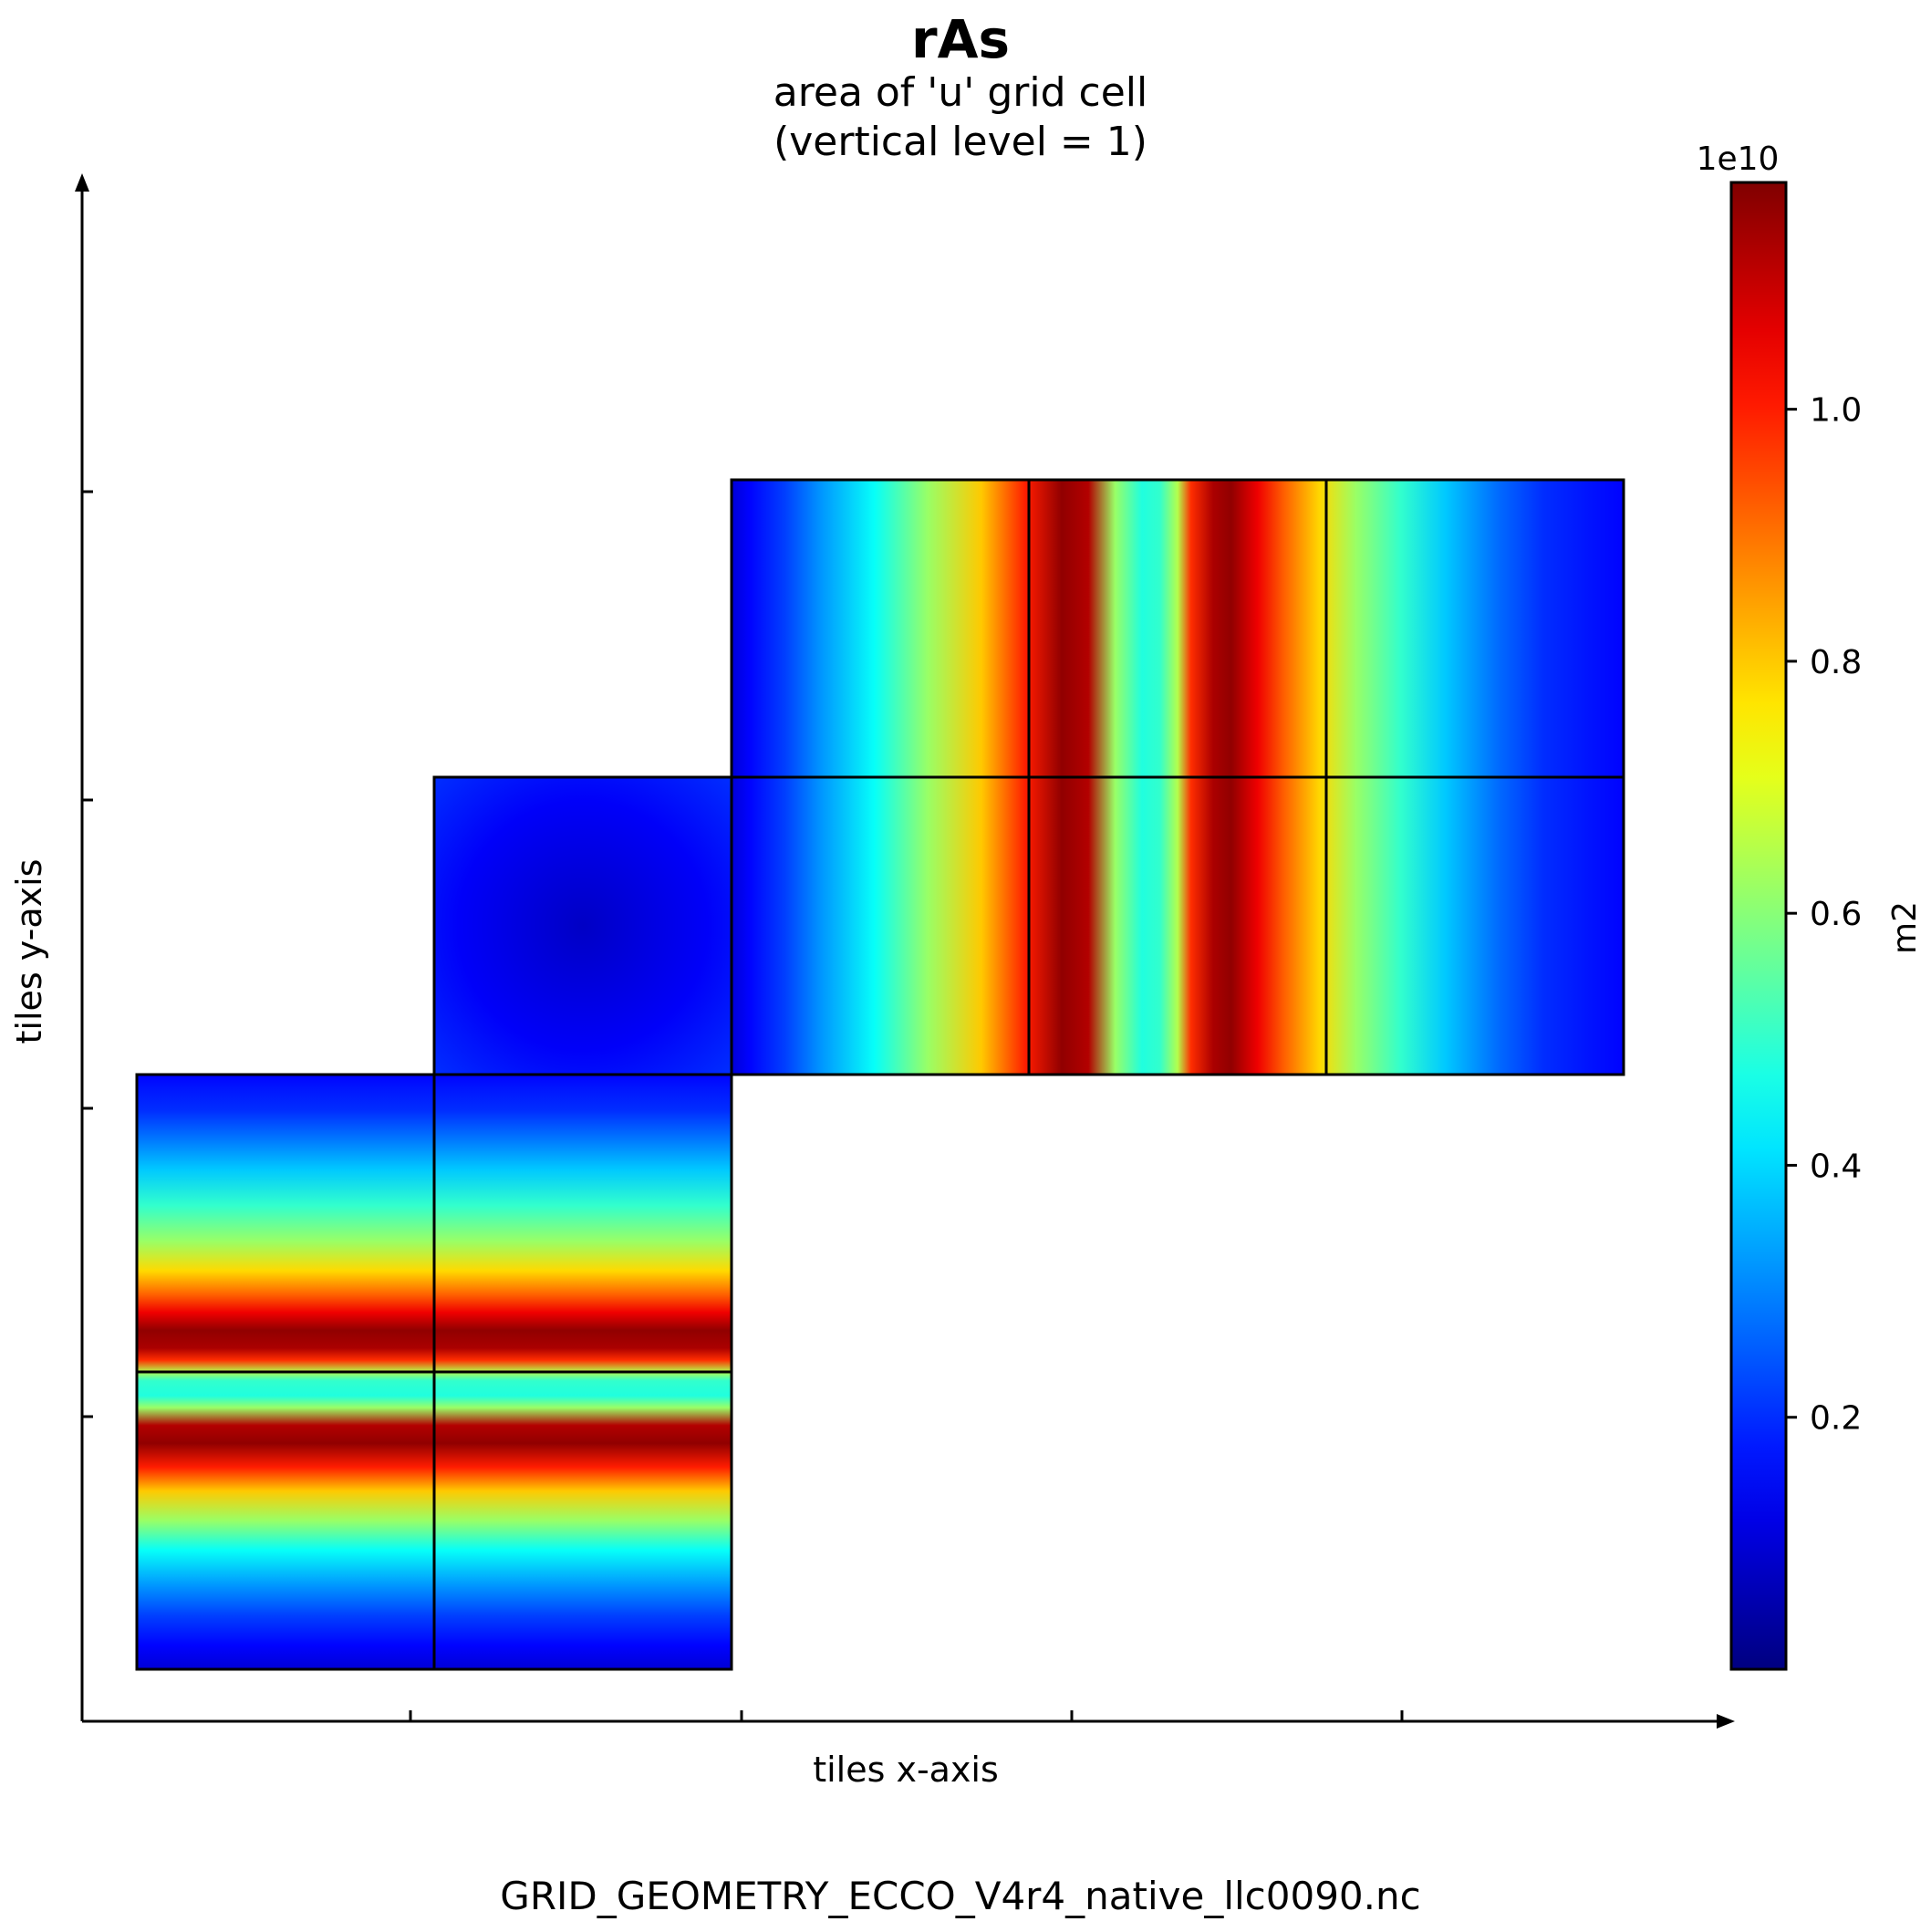 This screenshot has width=1931, height=1932. Describe the element at coordinates (1758, 926) in the screenshot. I see `colorbar-gradient` at that location.